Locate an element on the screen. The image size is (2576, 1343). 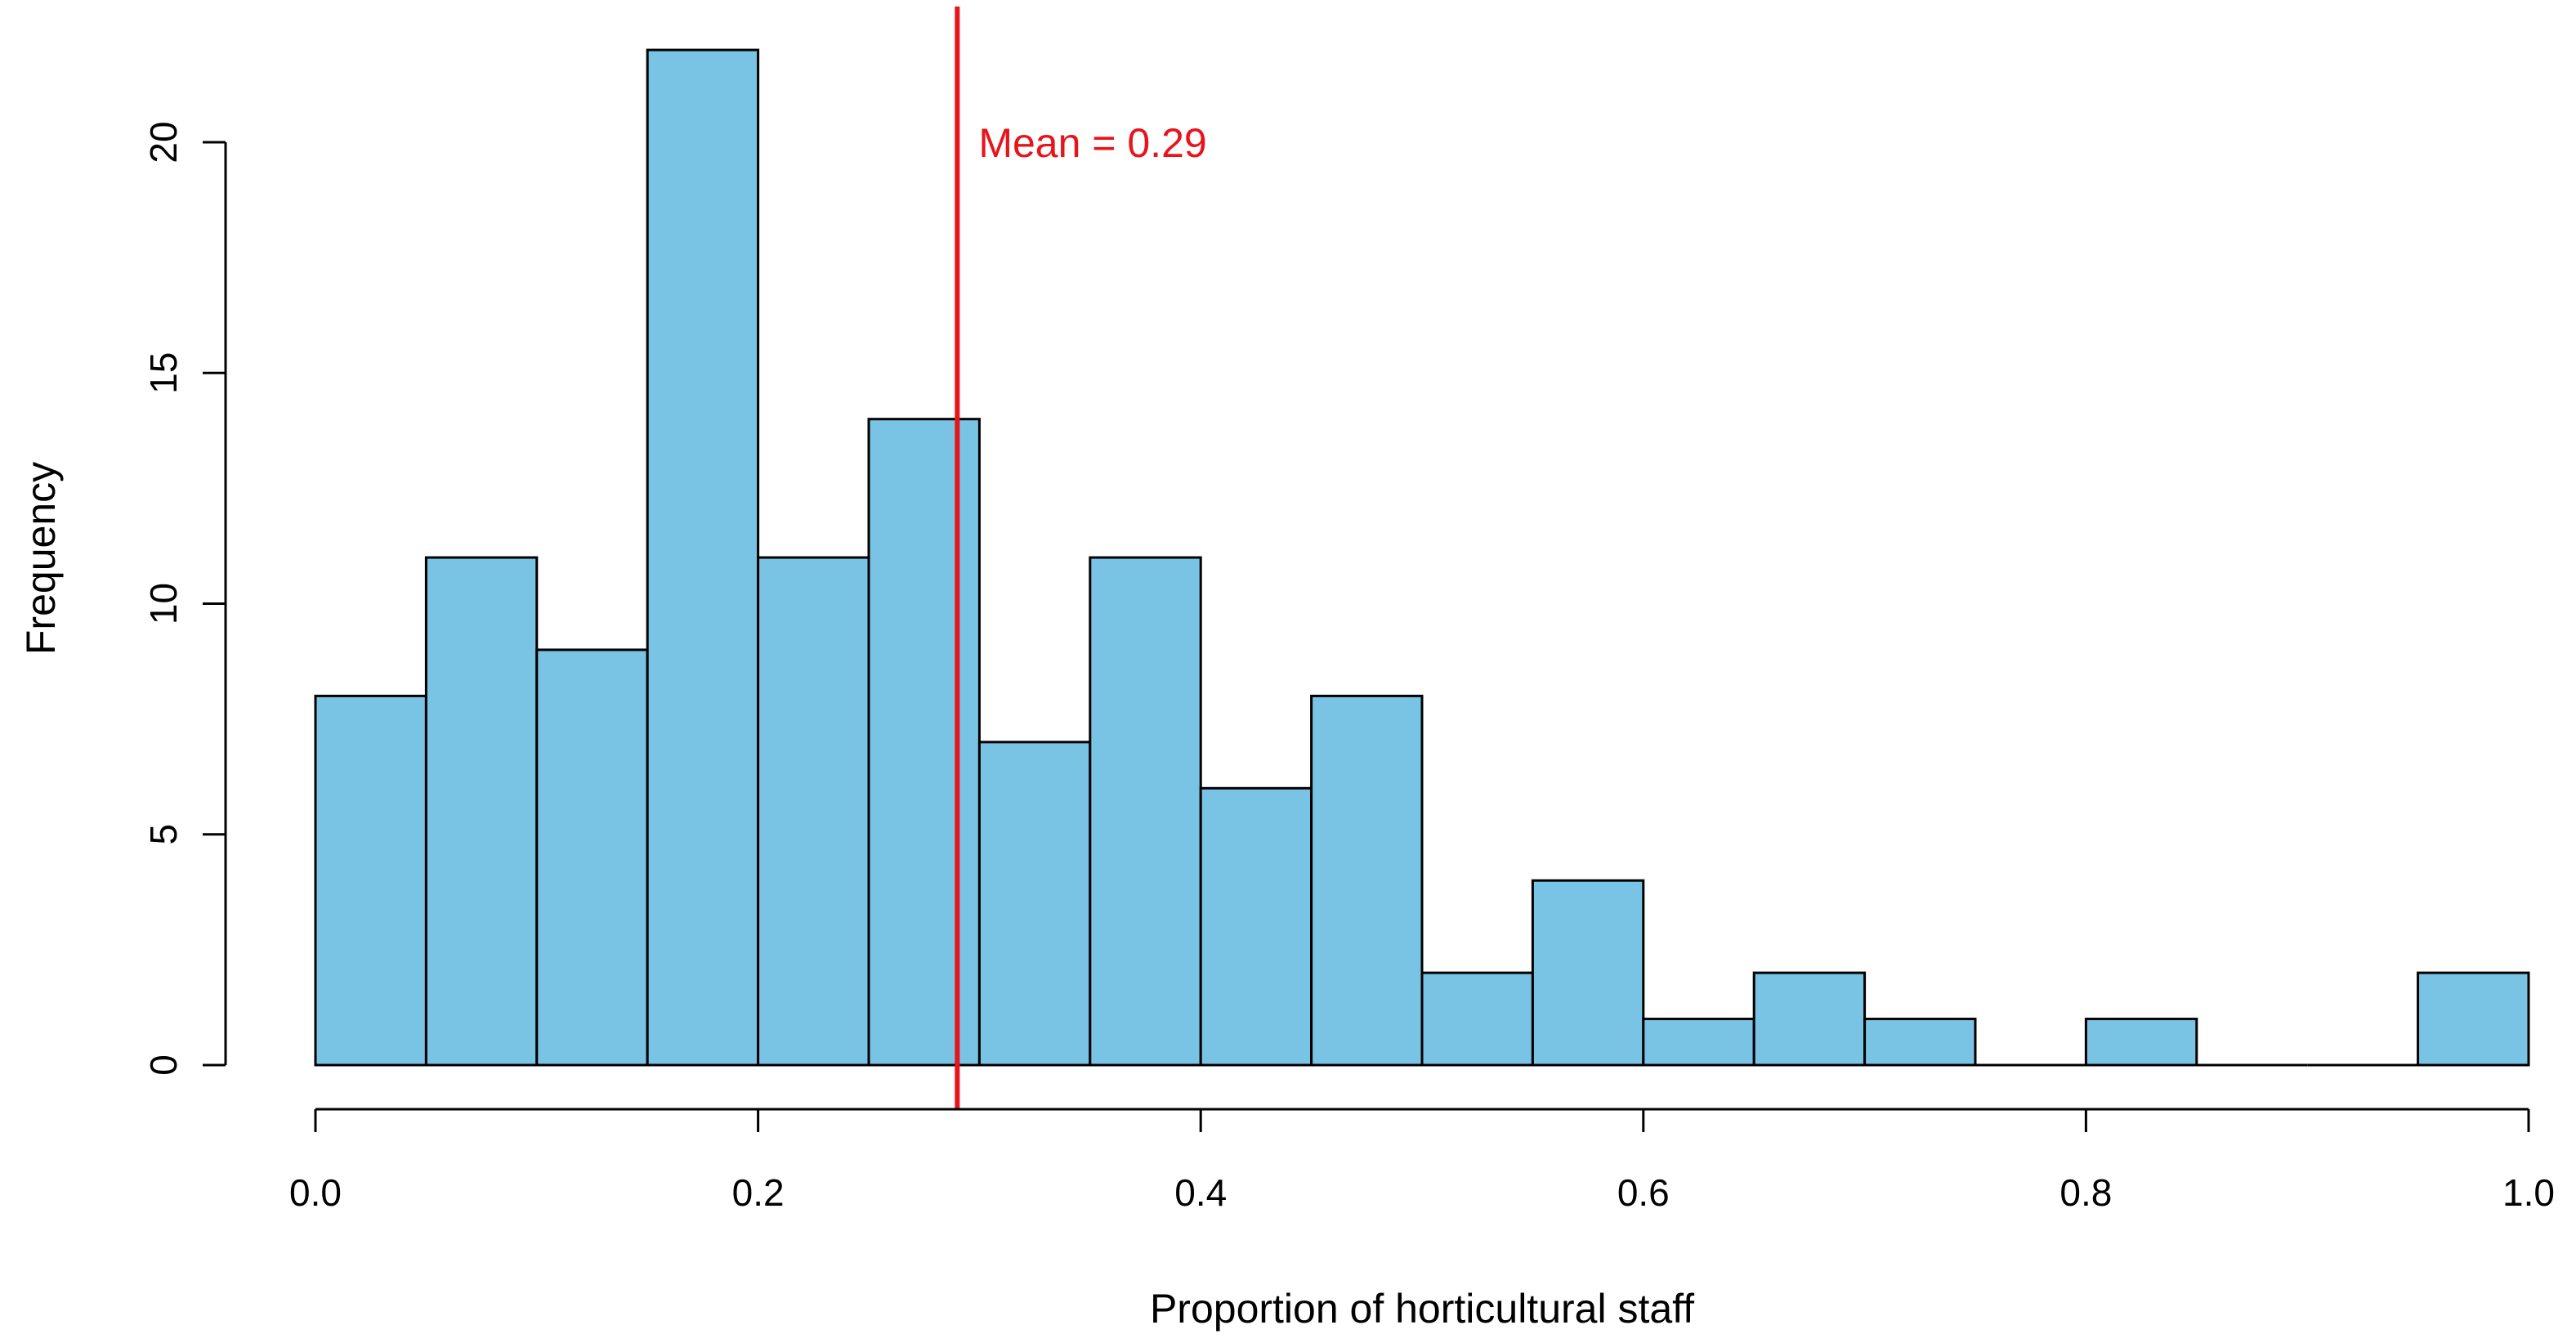
x-tick-label: 0.6 is located at coordinates (1643, 1192).